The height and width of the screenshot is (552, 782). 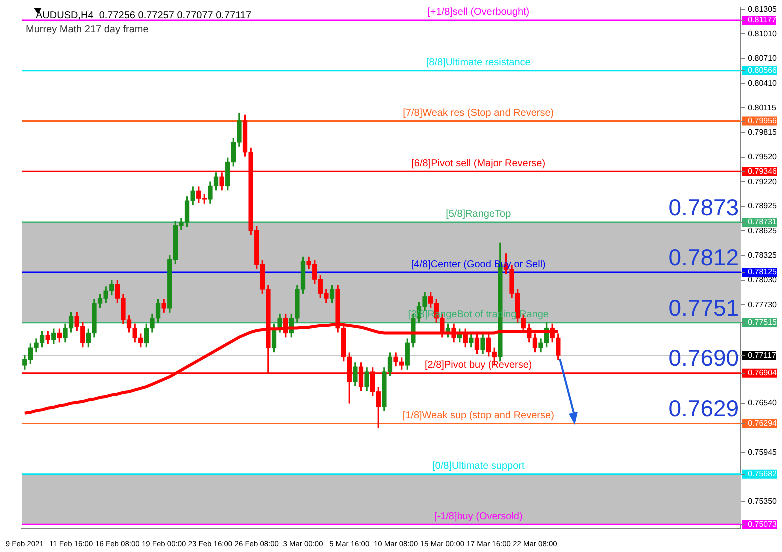 What do you see at coordinates (763, 206) in the screenshot?
I see `y-tick-label: 0.78925` at bounding box center [763, 206].